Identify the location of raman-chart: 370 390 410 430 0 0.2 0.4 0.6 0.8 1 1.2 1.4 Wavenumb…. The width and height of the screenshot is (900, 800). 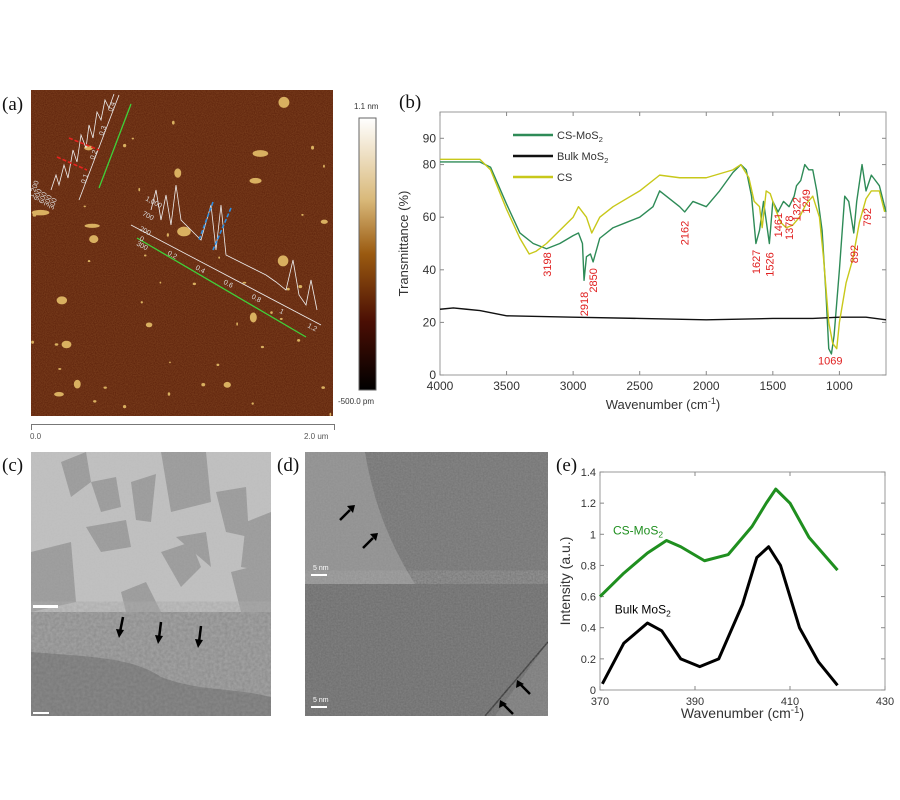
(725, 594).